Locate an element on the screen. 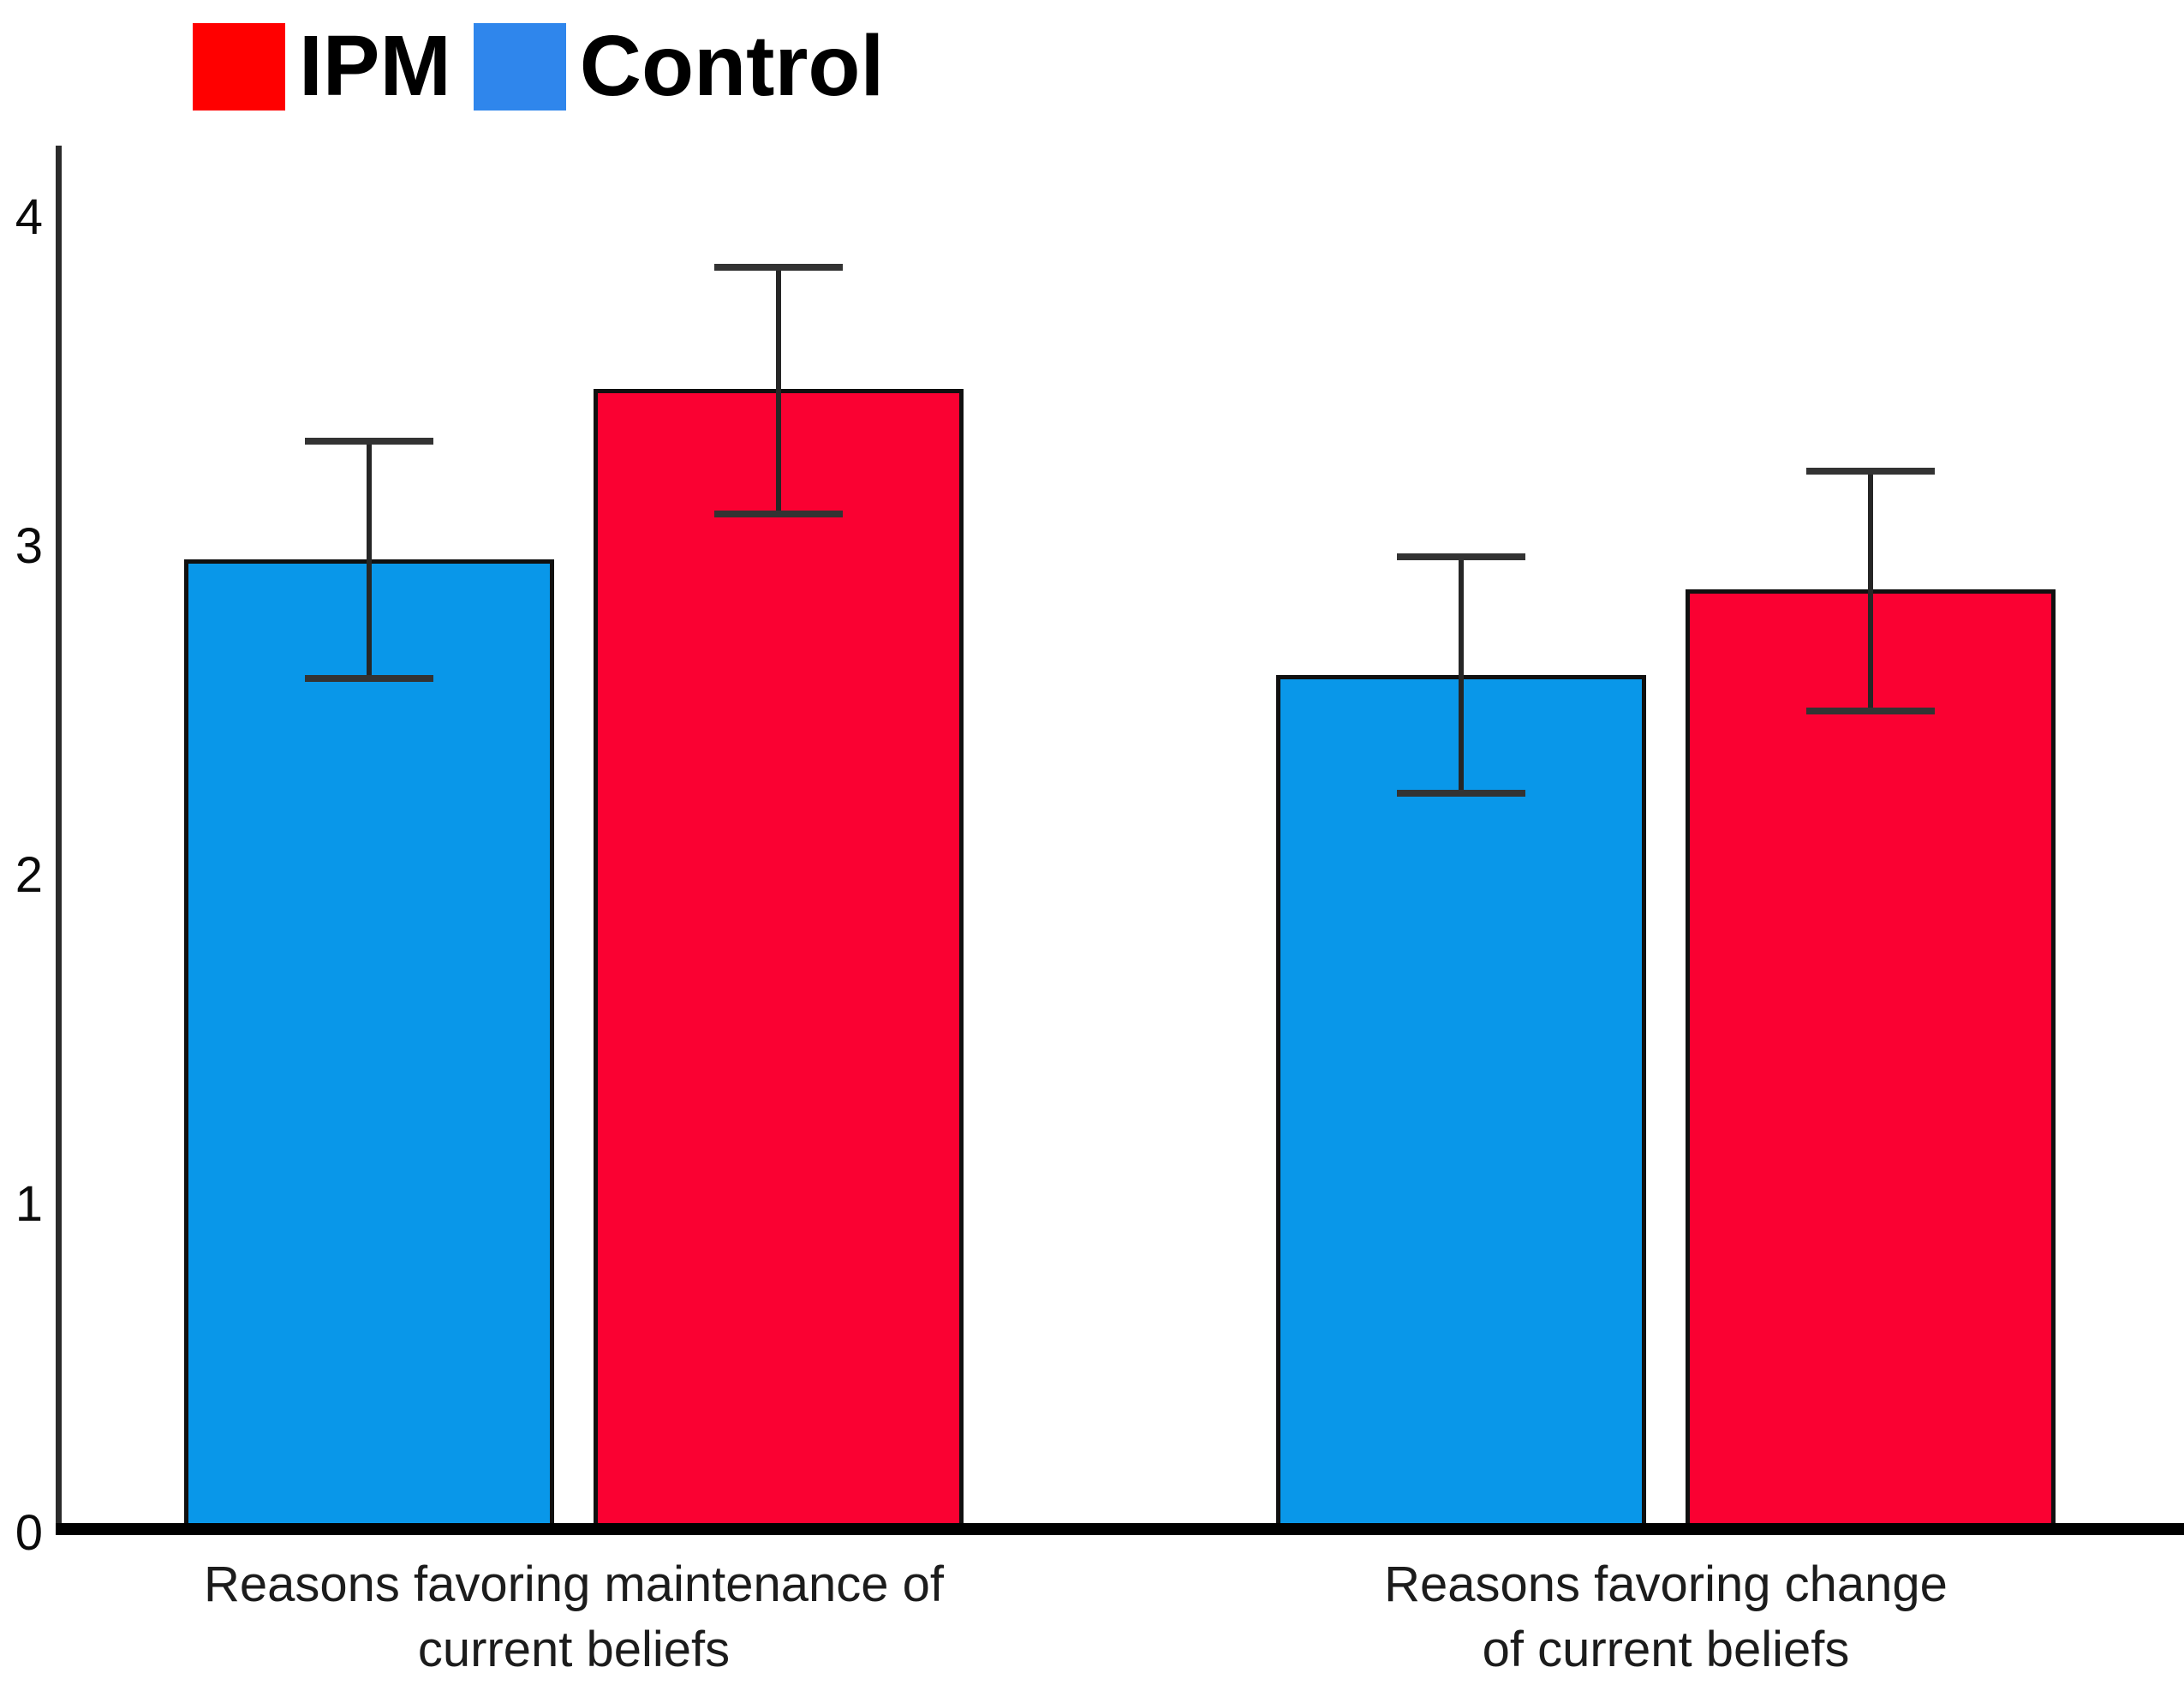 Image resolution: width=2184 pixels, height=1685 pixels. legend-label-control: Control is located at coordinates (732, 66).